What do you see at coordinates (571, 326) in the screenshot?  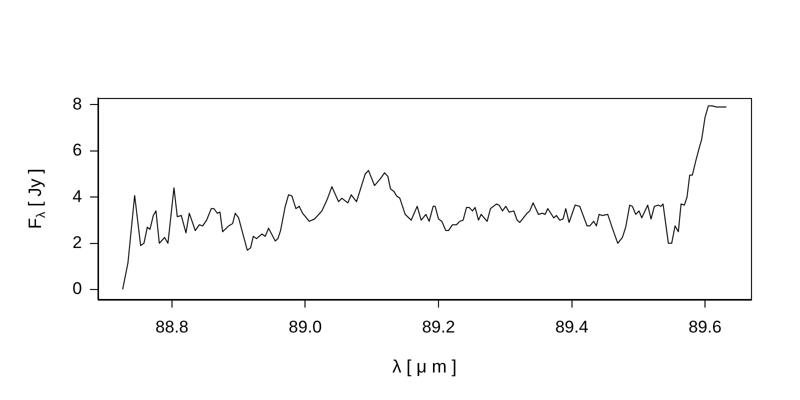 I see `x-tick-label: 89.4` at bounding box center [571, 326].